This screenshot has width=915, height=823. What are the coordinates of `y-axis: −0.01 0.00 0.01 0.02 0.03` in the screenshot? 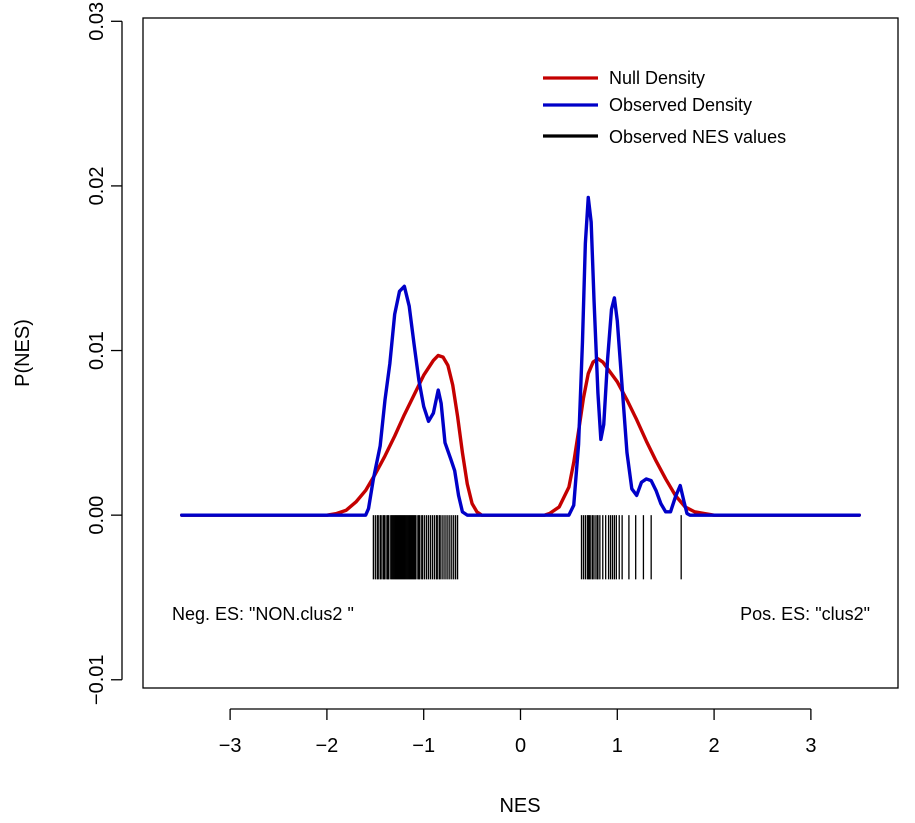 It's located at (104, 353).